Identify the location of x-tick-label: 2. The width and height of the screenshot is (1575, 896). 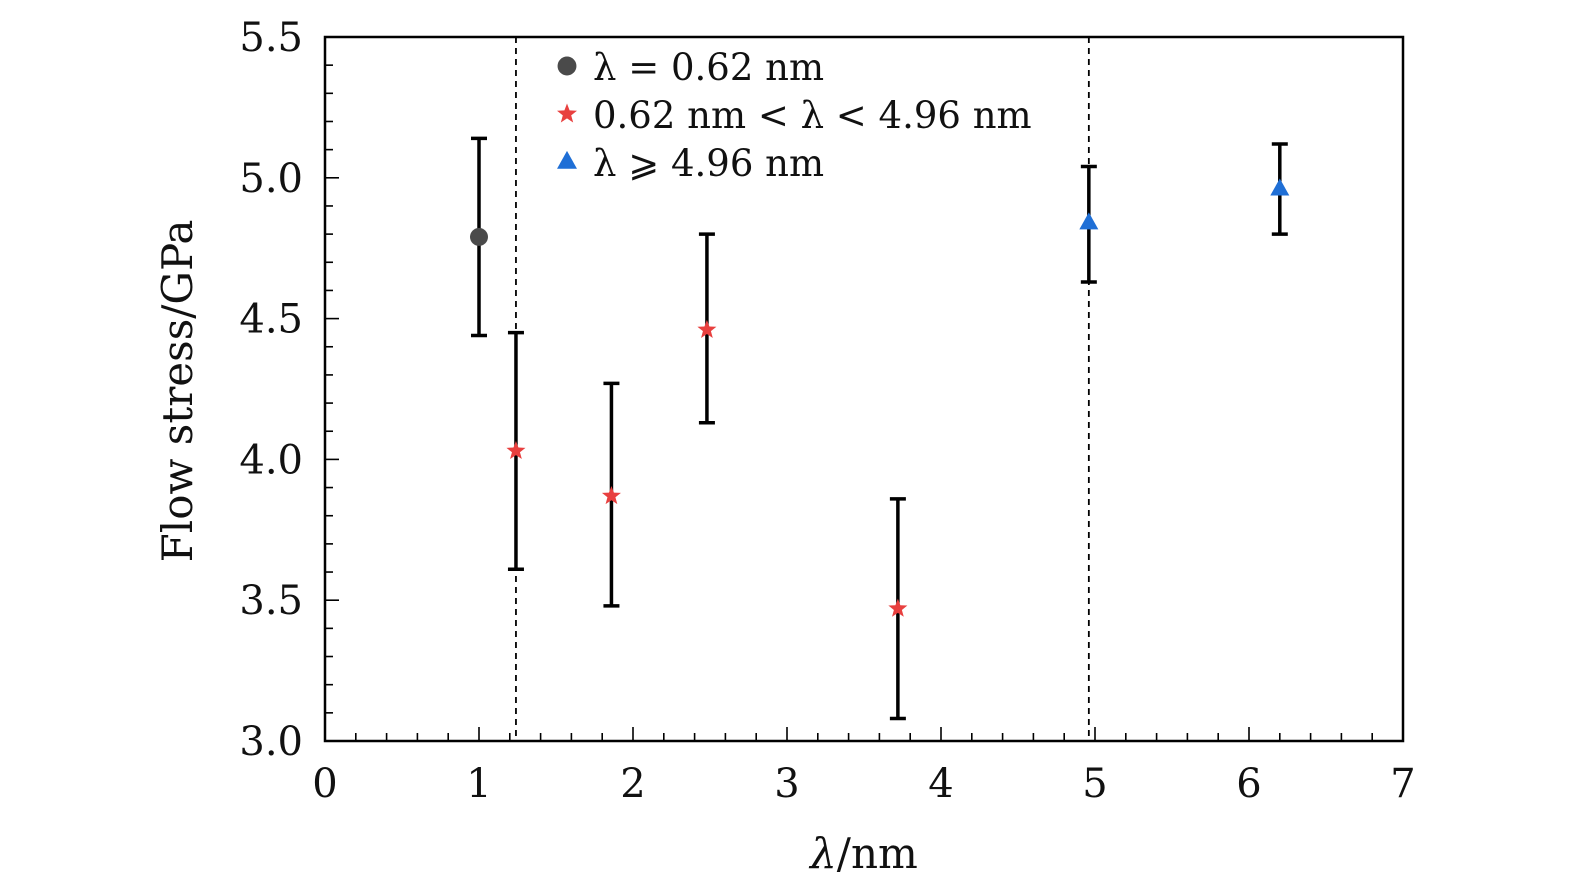
(632, 784).